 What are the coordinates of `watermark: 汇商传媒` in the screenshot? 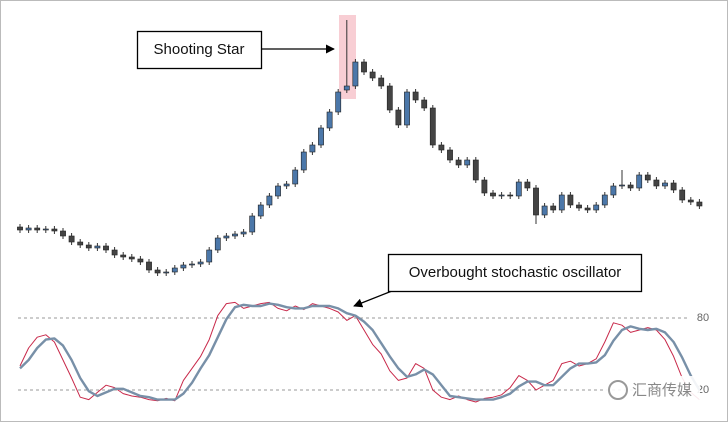 It's located at (652, 390).